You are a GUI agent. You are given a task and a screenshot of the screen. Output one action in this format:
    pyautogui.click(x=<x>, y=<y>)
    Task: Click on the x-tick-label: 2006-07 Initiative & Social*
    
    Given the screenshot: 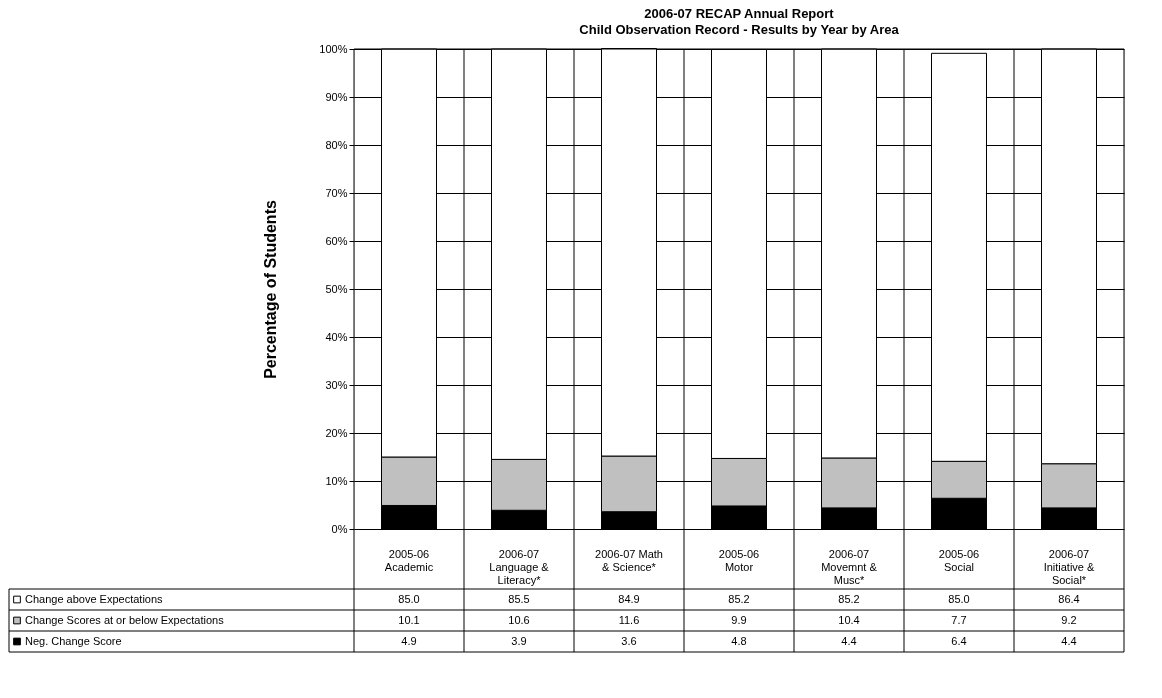 What is the action you would take?
    pyautogui.click(x=1069, y=567)
    